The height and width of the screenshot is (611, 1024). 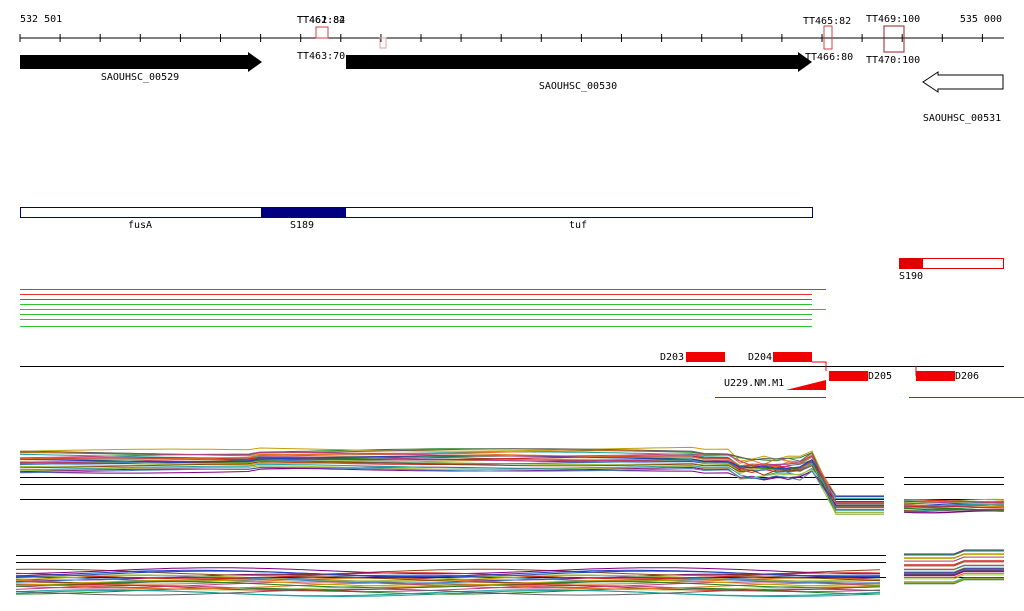 What do you see at coordinates (416, 212) in the screenshot?
I see `operon-bar` at bounding box center [416, 212].